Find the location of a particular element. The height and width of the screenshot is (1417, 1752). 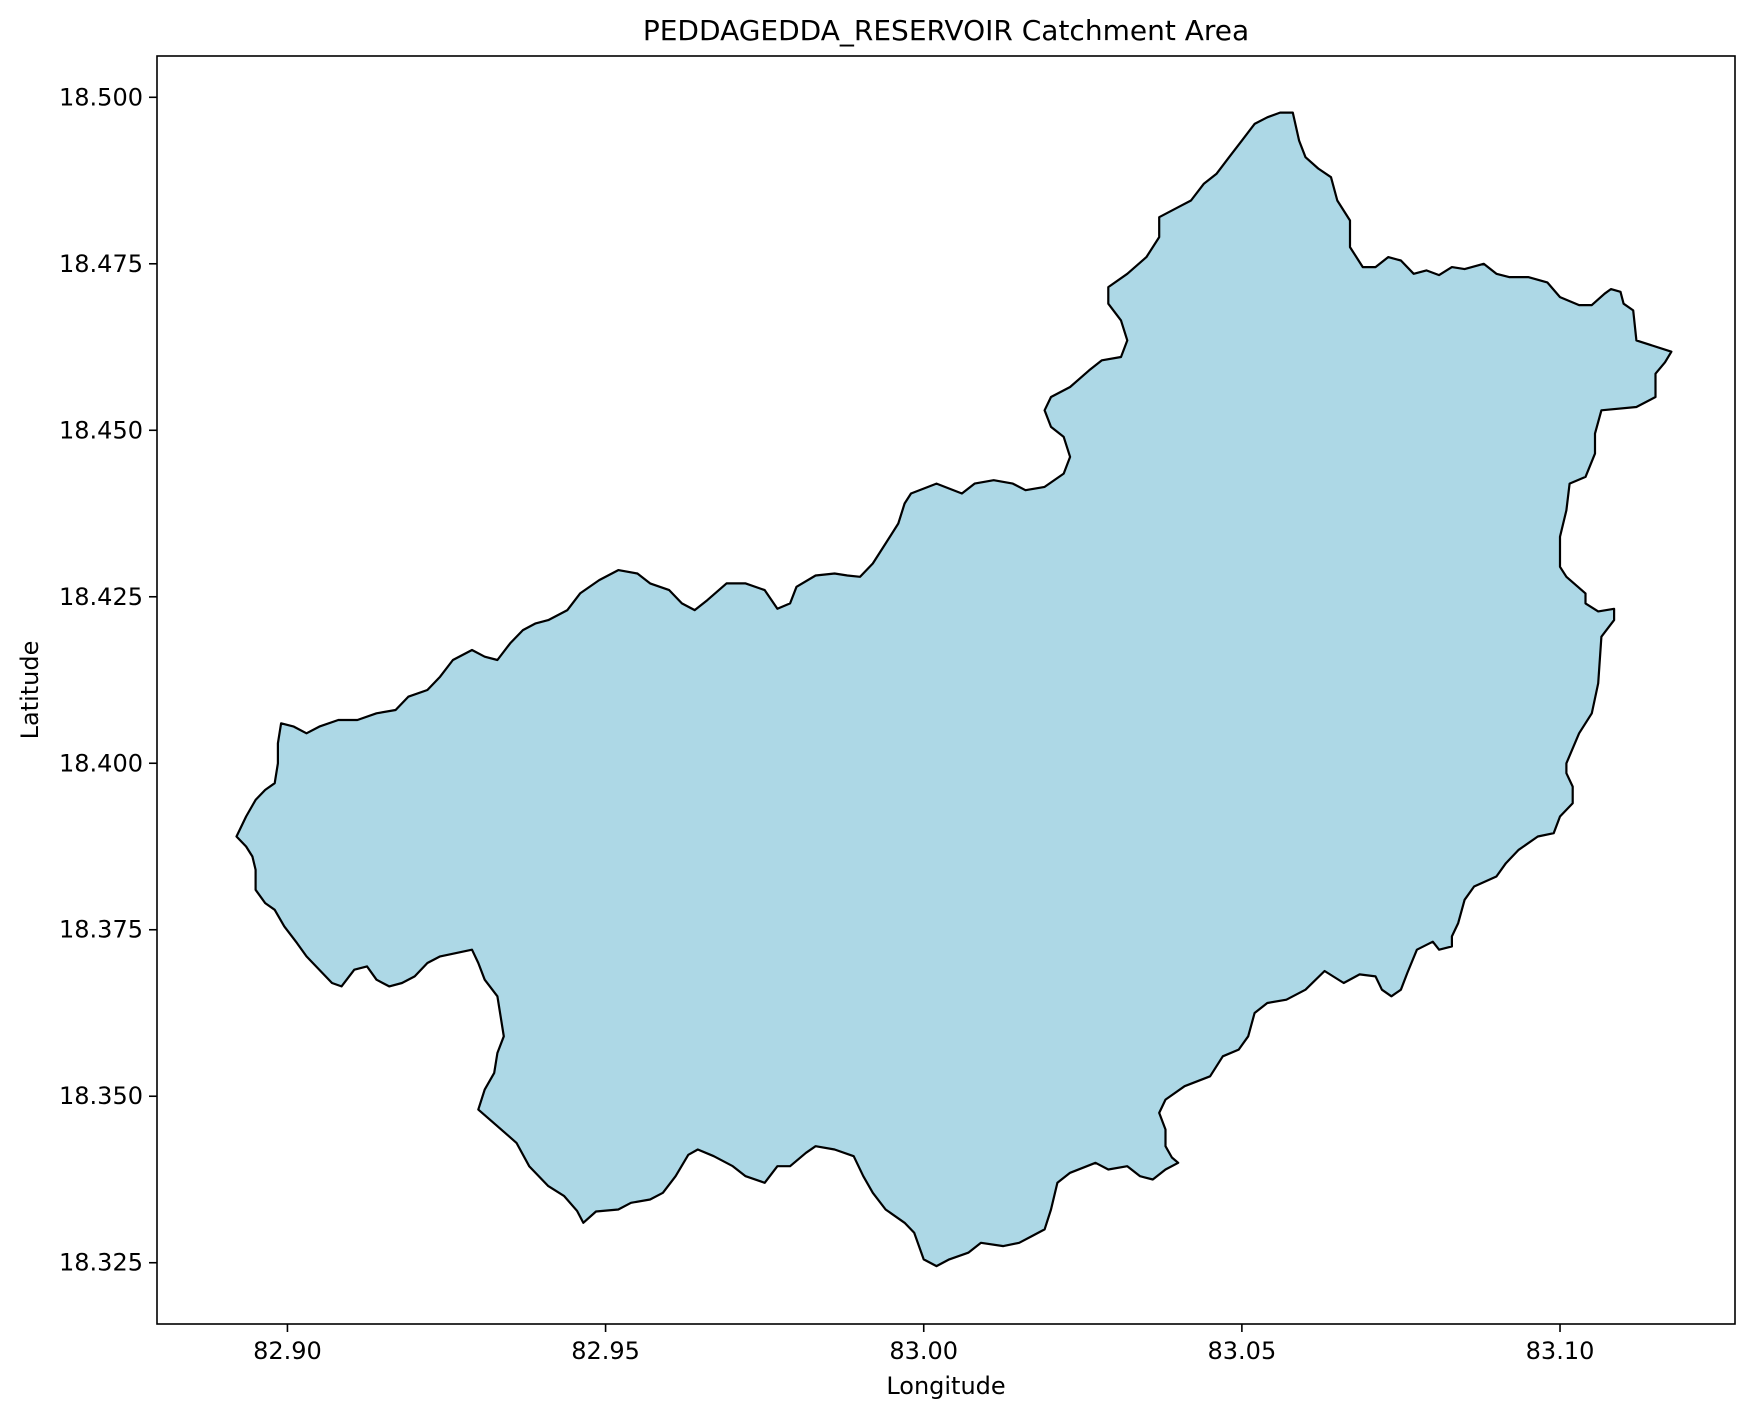

y-tick-label: 18.325 is located at coordinates (101, 1263).